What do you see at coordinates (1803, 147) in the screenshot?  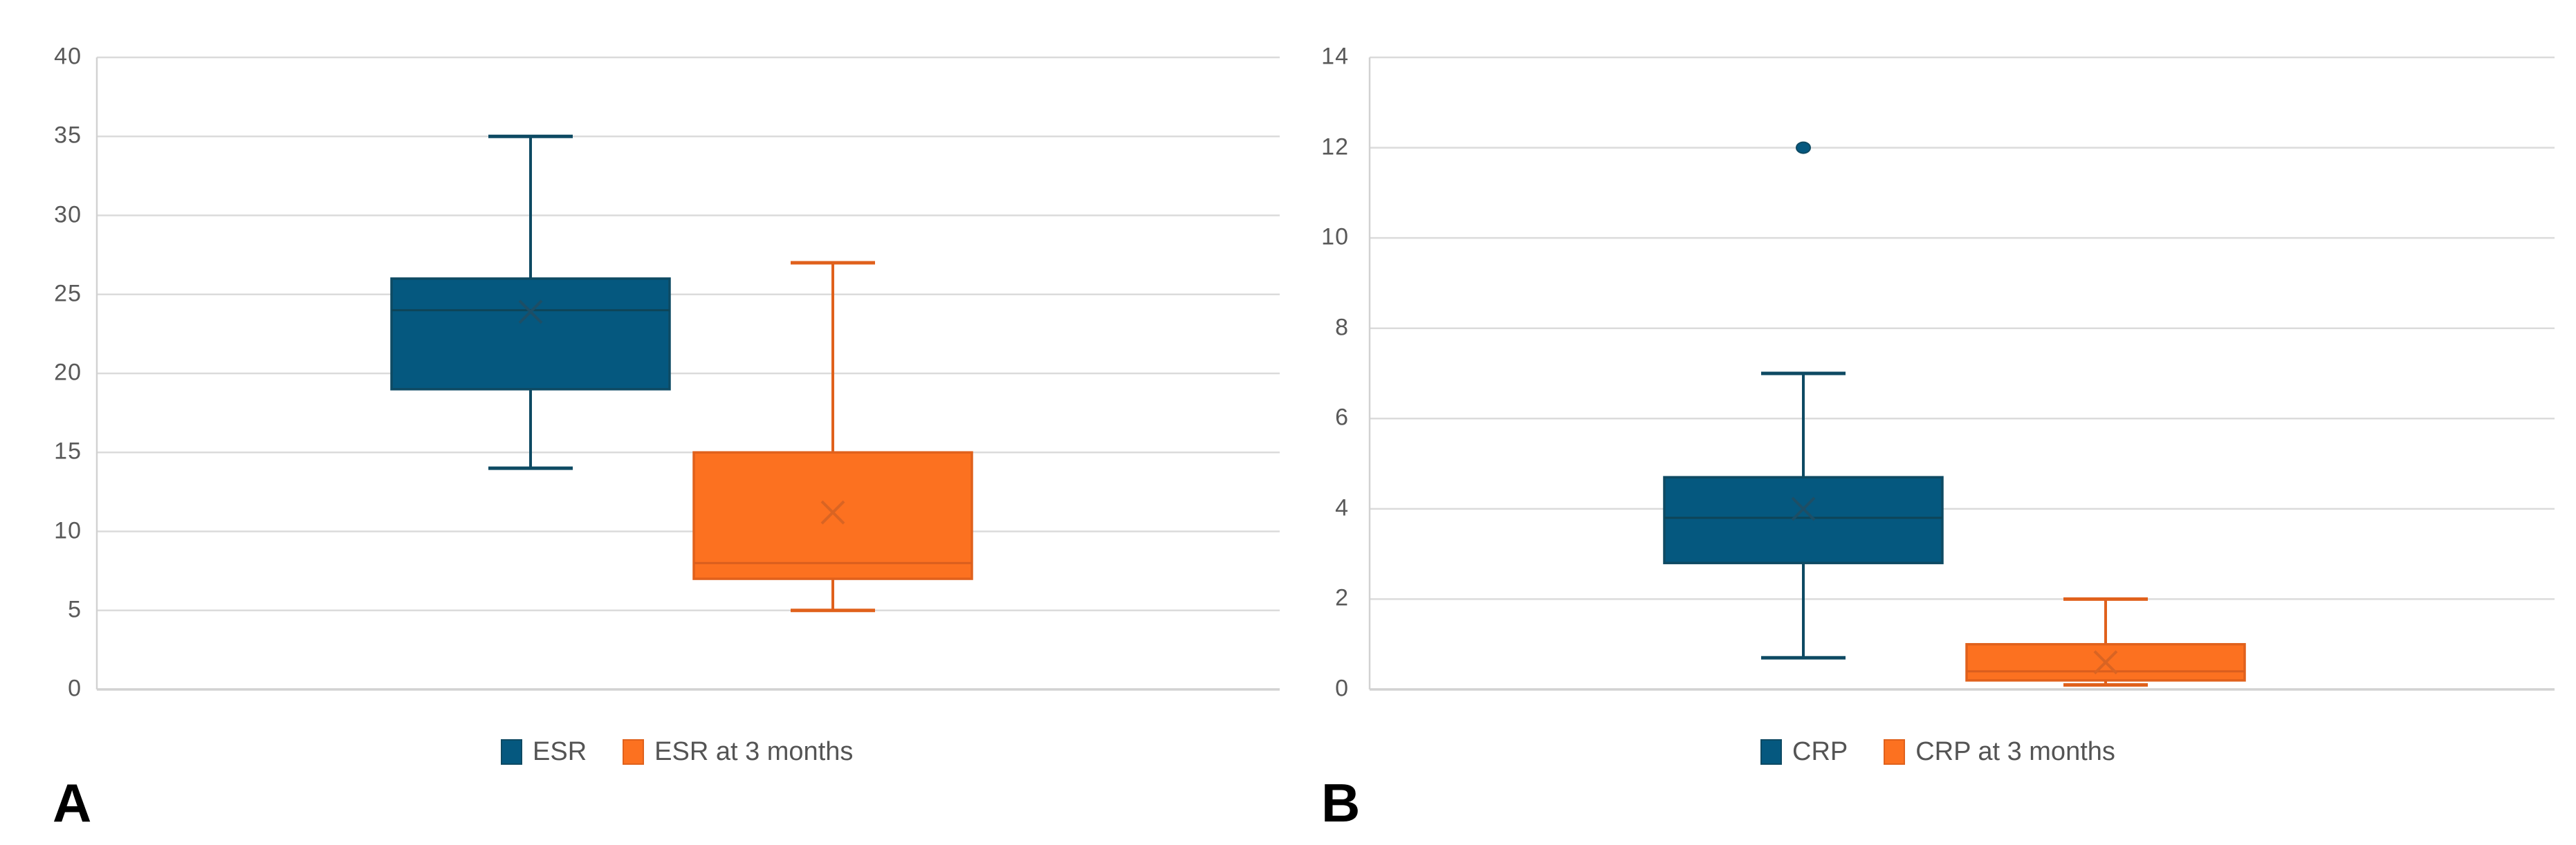 I see `outlier-point` at bounding box center [1803, 147].